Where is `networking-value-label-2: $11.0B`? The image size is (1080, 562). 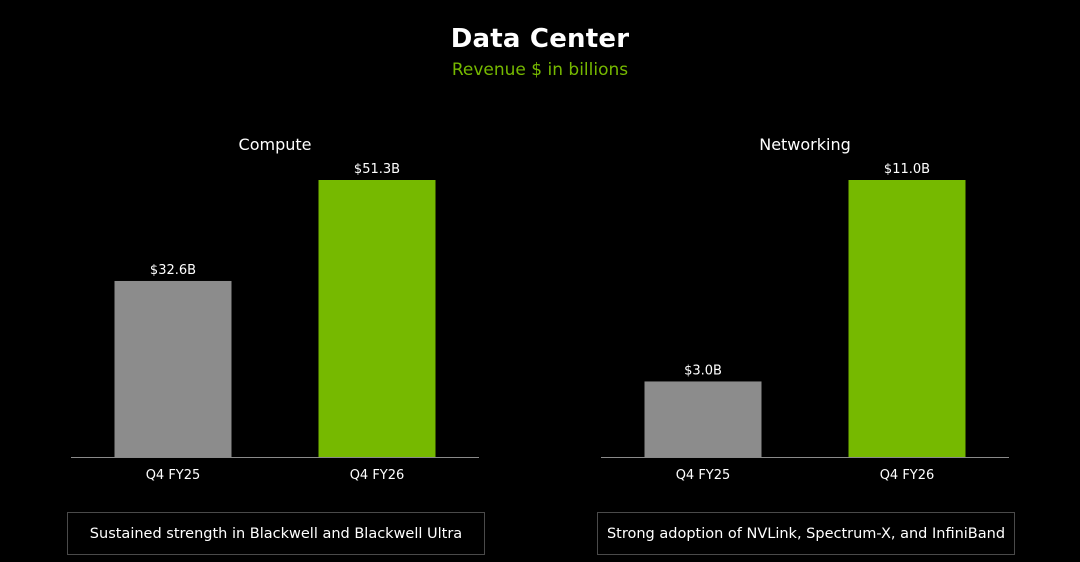 networking-value-label-2: $11.0B is located at coordinates (907, 169).